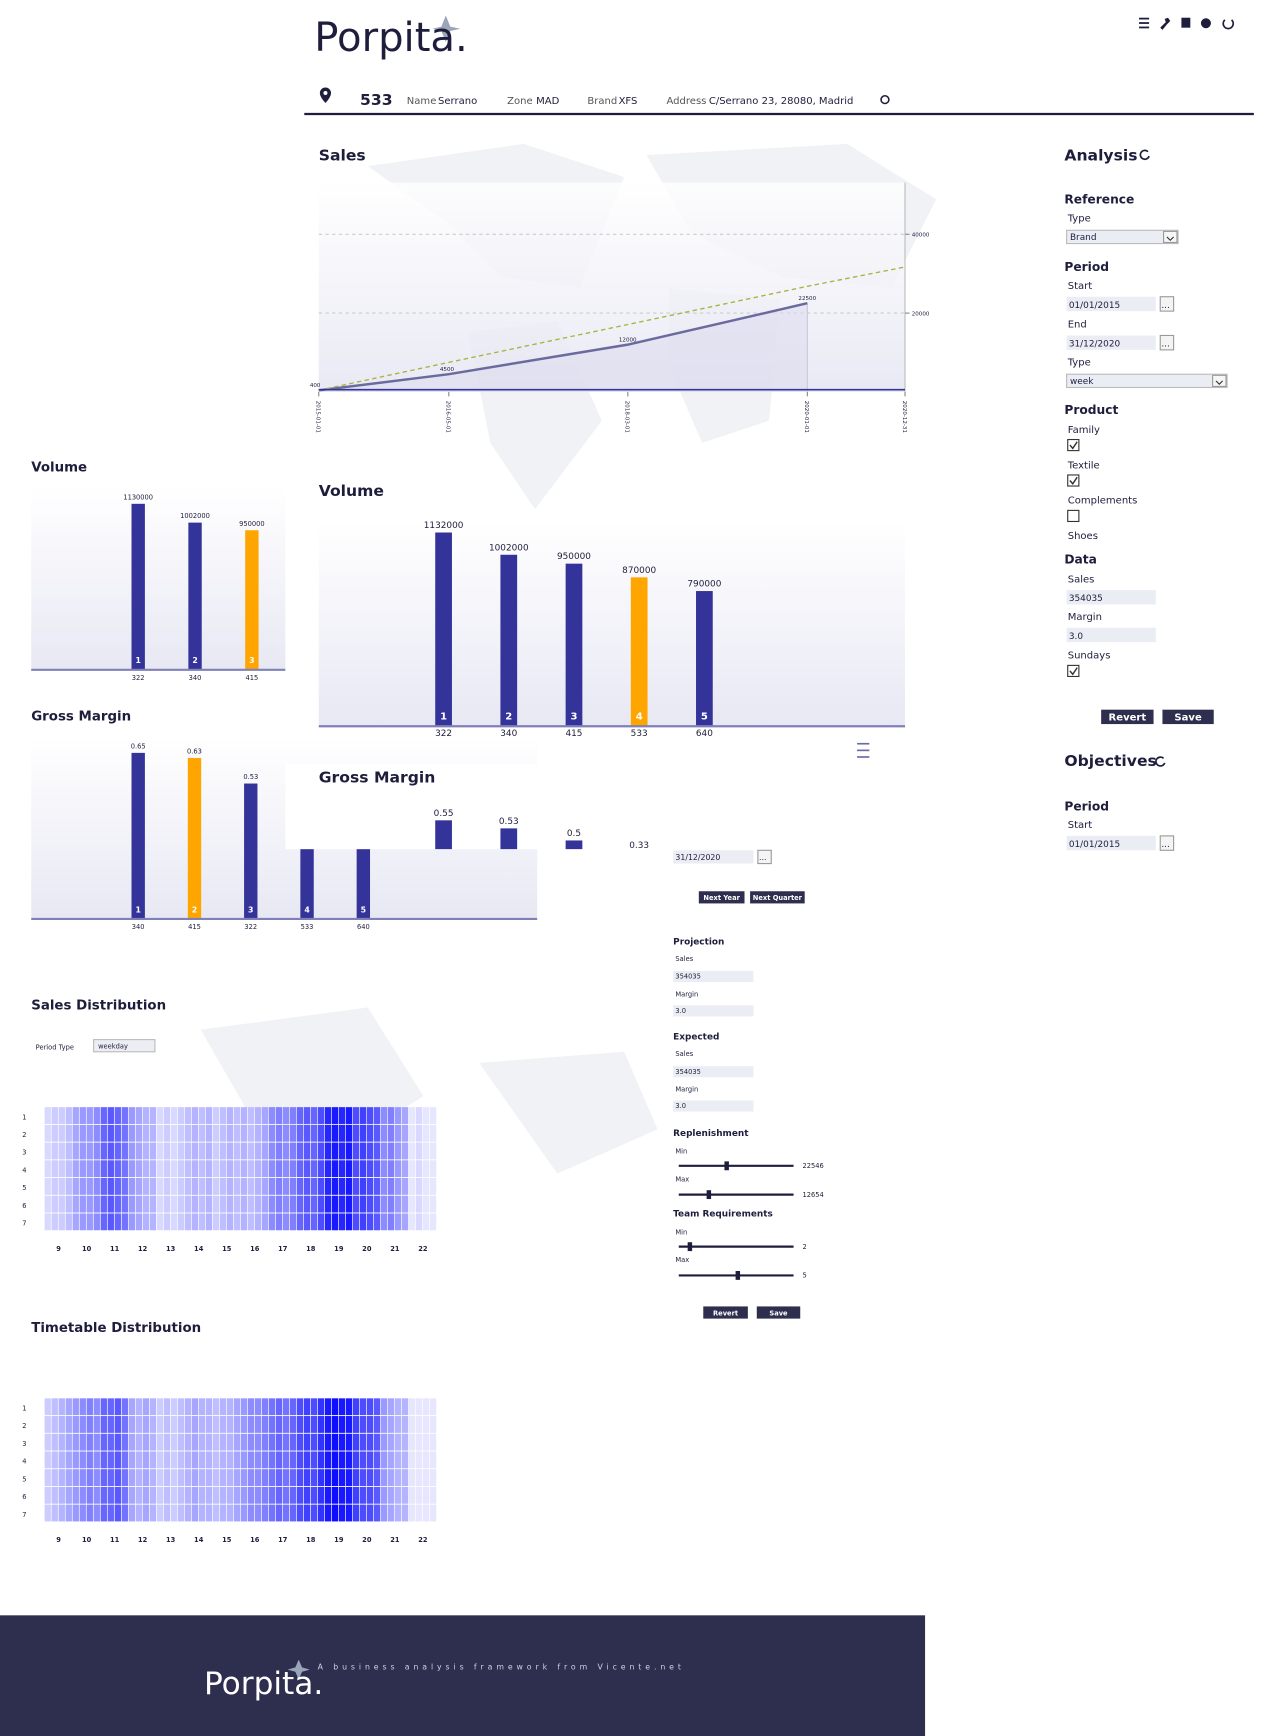 The width and height of the screenshot is (1265, 1736). What do you see at coordinates (1205, 23) in the screenshot?
I see `globe-icon` at bounding box center [1205, 23].